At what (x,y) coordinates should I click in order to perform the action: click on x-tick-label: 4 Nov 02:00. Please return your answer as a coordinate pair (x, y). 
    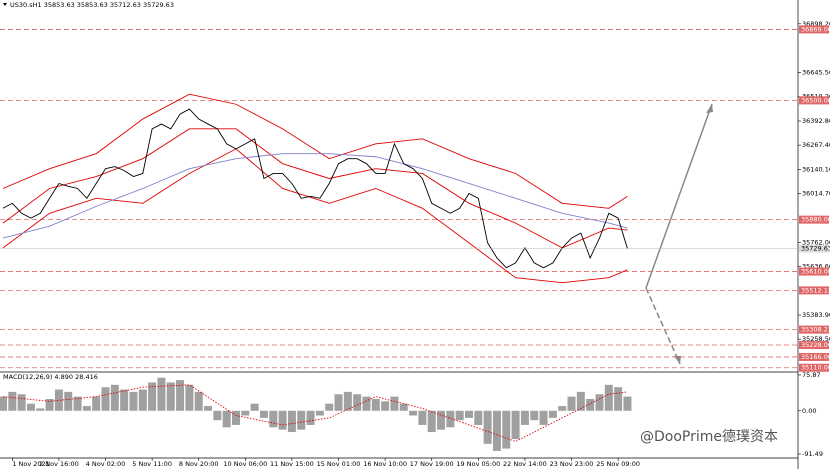
    Looking at the image, I should click on (106, 464).